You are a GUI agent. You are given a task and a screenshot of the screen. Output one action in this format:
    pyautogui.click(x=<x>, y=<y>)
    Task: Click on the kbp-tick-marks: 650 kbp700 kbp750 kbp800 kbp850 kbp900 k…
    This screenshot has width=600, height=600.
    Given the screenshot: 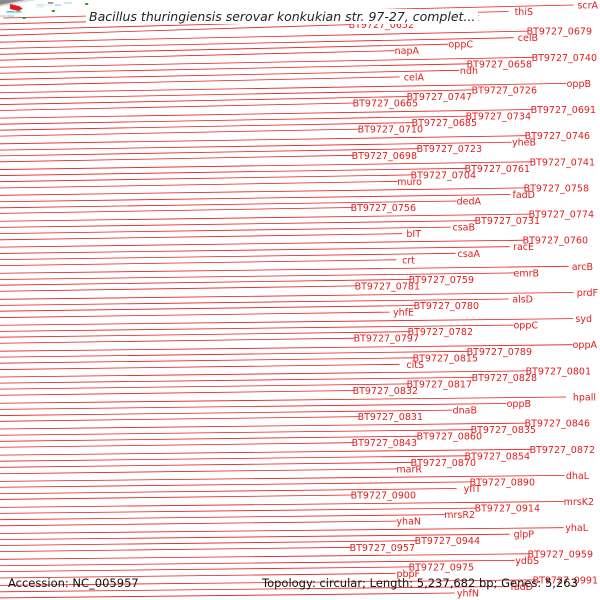 What is the action you would take?
    pyautogui.click(x=55, y=11)
    